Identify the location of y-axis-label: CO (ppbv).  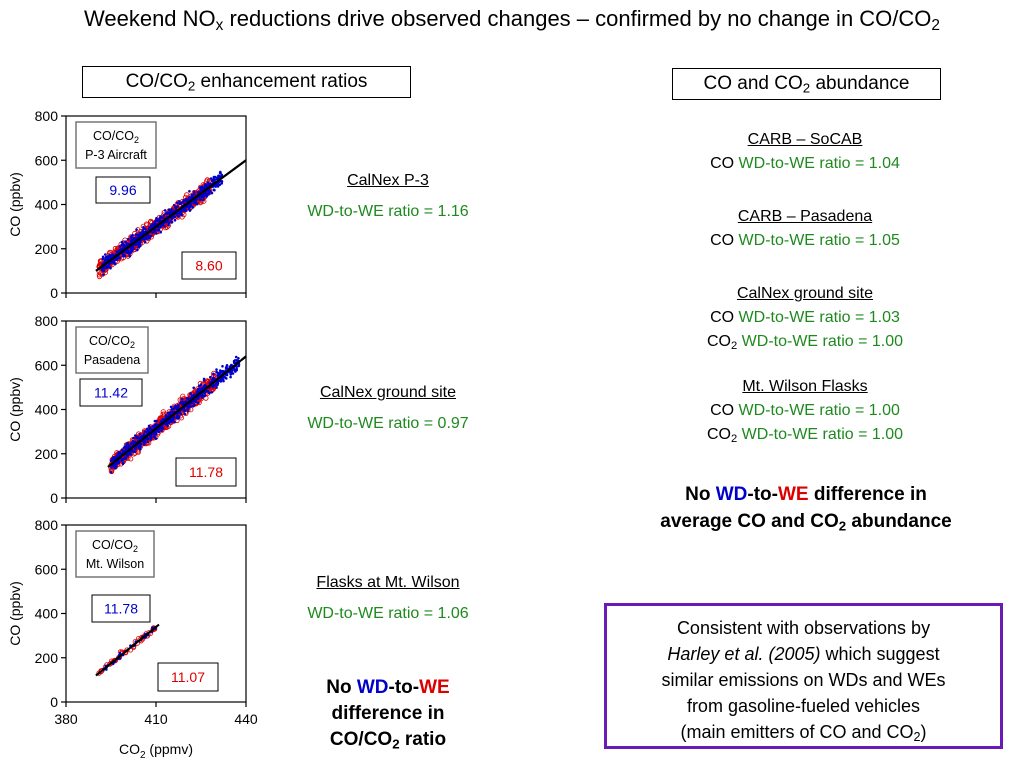
(15, 204).